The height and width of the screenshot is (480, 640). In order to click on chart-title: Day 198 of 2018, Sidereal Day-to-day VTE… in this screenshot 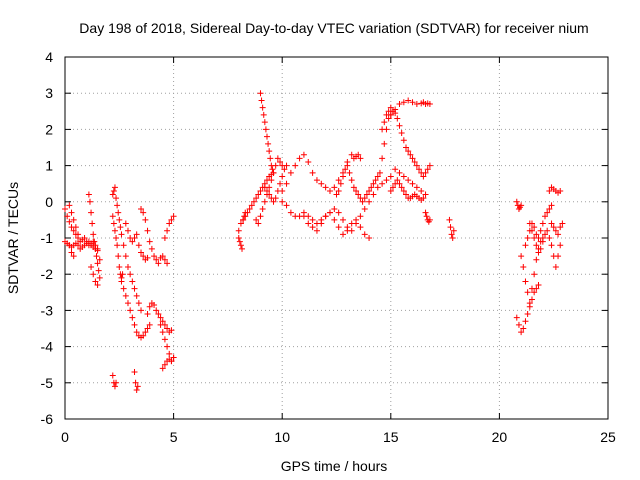, I will do `click(333, 28)`.